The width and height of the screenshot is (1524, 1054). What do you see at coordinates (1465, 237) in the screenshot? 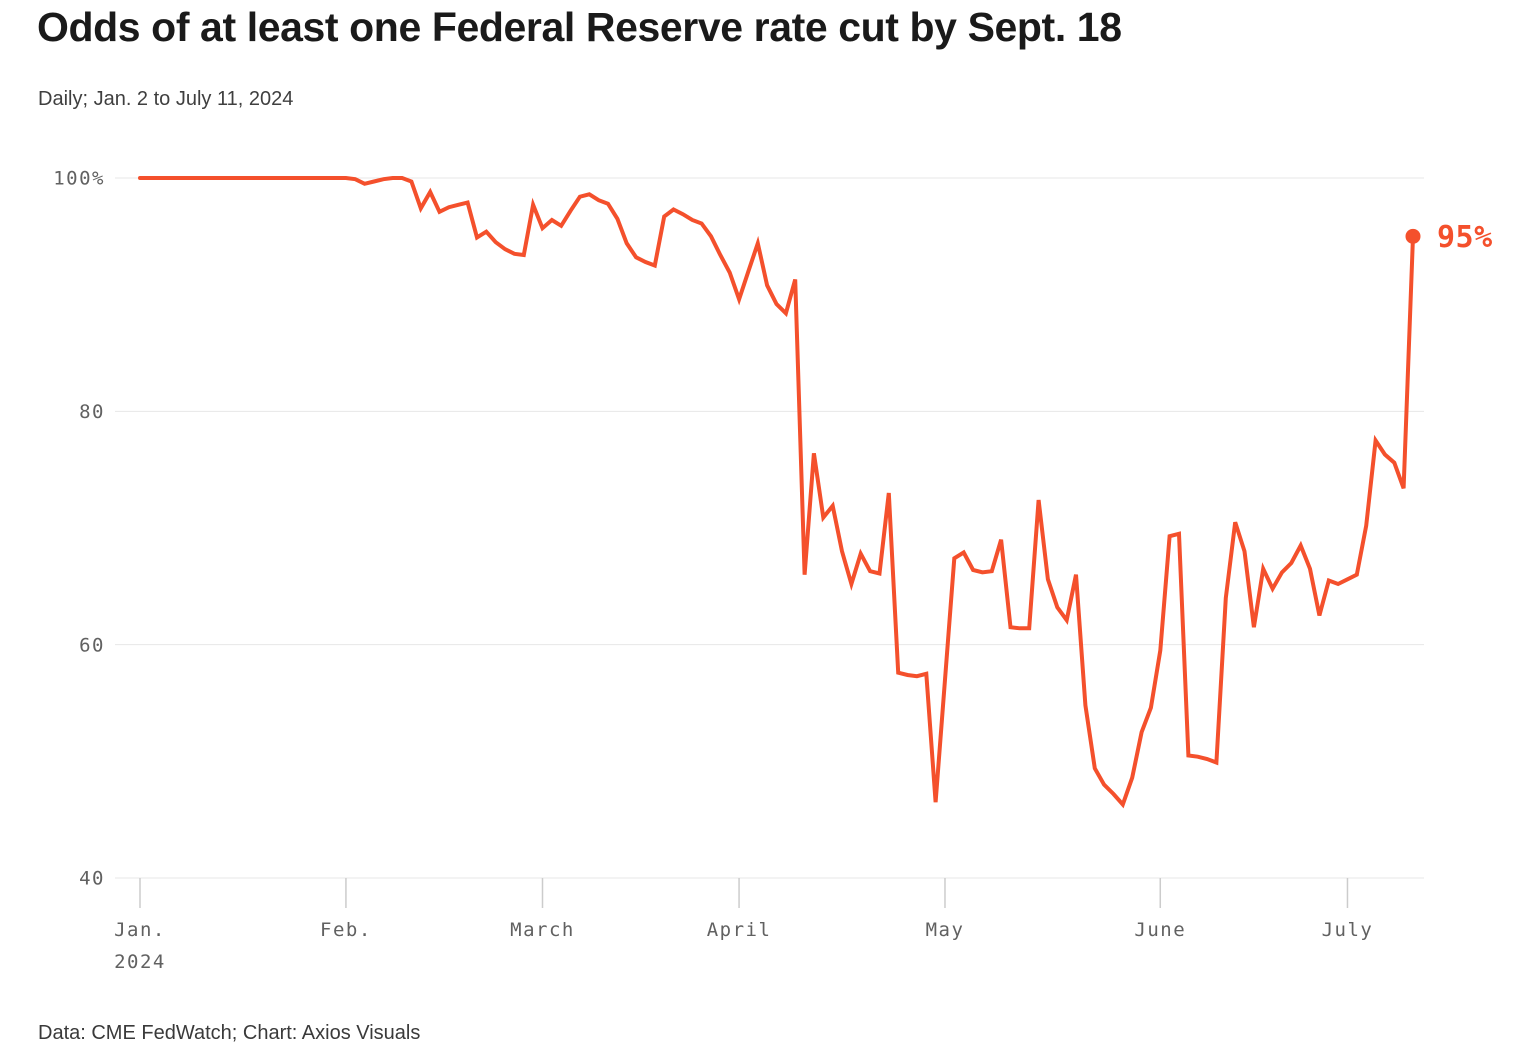
I see `end-value-label: 95%` at bounding box center [1465, 237].